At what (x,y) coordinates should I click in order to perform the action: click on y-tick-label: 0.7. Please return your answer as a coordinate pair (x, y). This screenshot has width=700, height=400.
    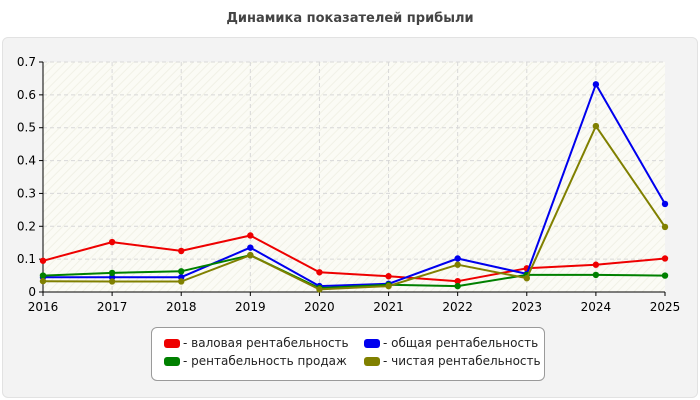
    Looking at the image, I should click on (26, 62).